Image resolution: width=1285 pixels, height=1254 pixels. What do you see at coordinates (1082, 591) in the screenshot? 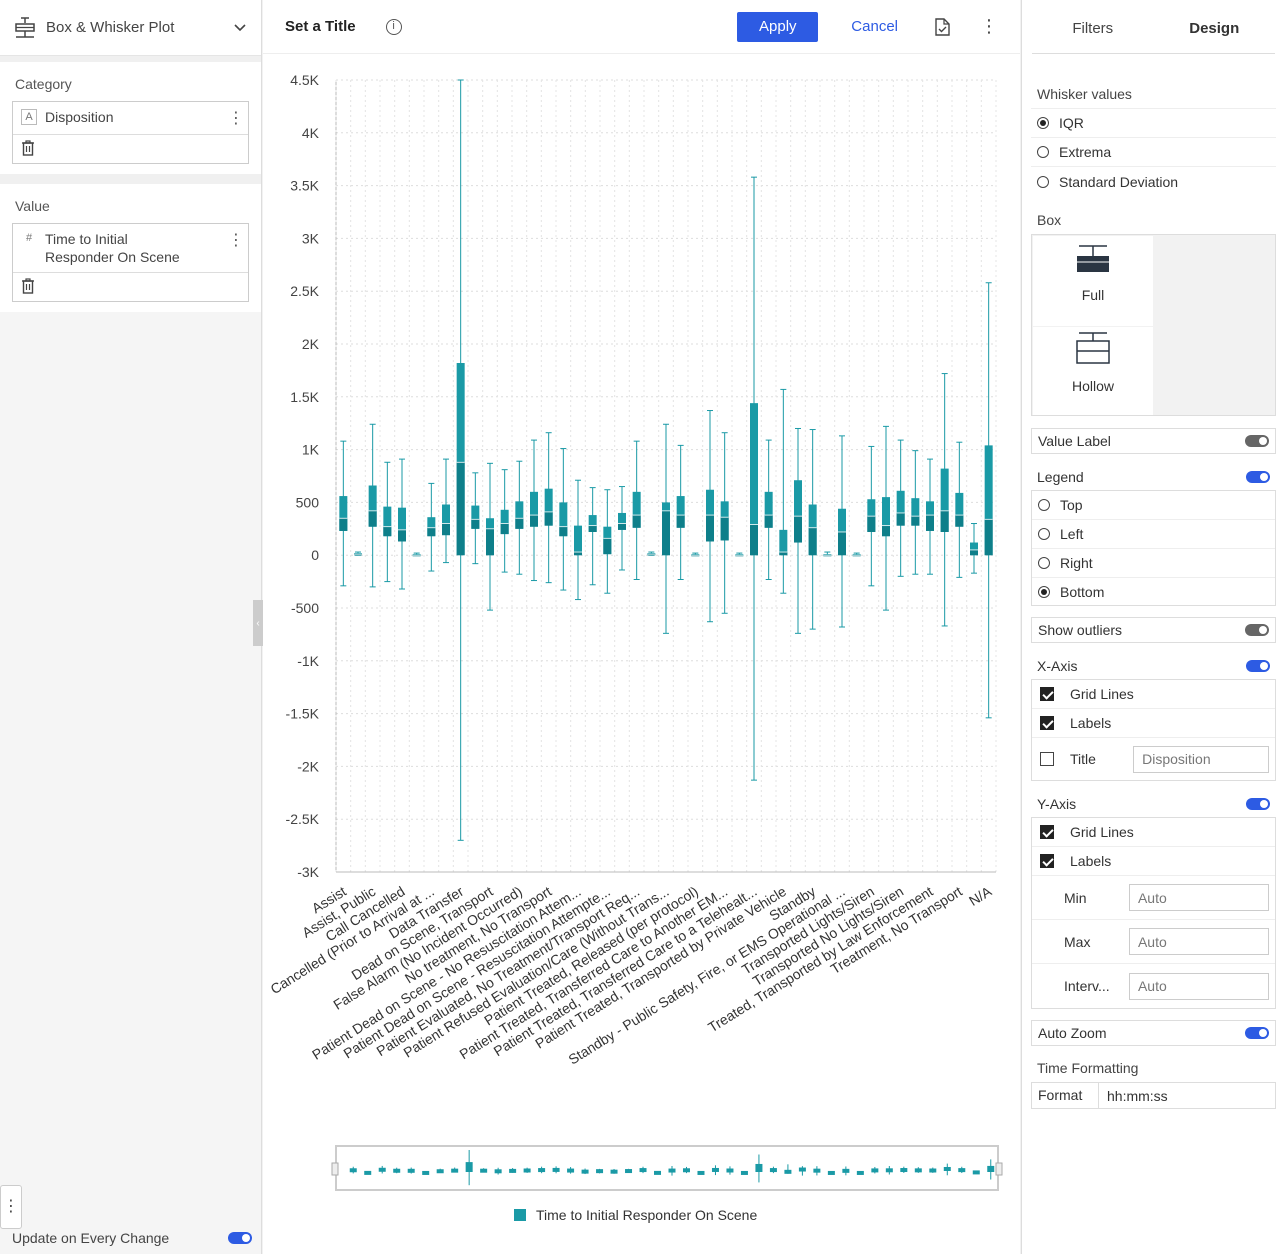
I see `option-label: Bottom` at bounding box center [1082, 591].